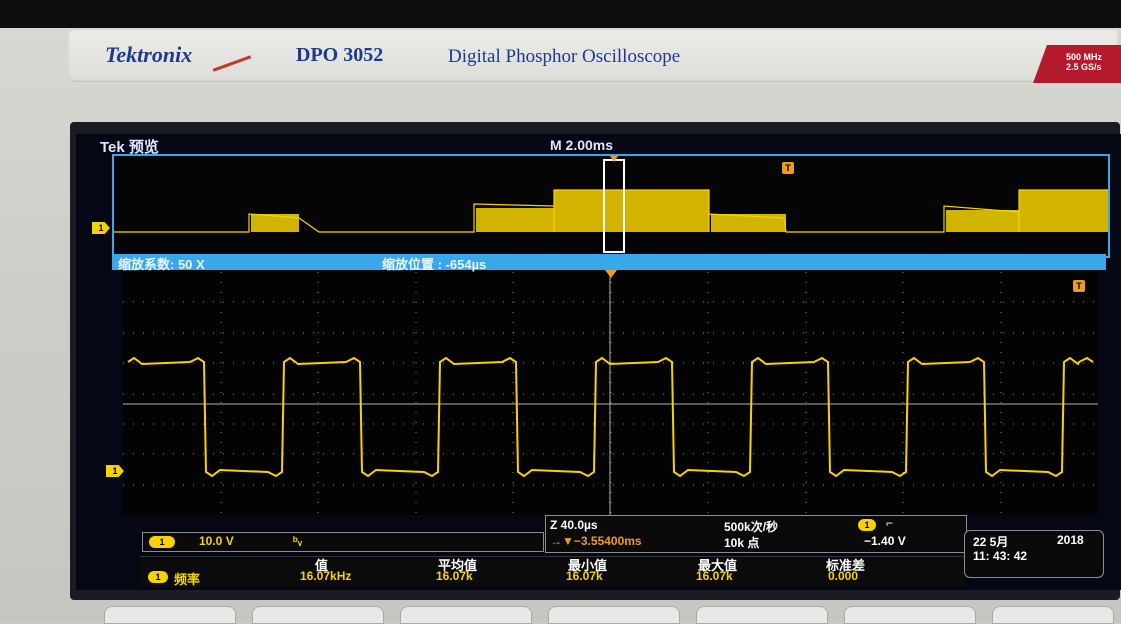  I want to click on date-year: 2018, so click(1070, 540).